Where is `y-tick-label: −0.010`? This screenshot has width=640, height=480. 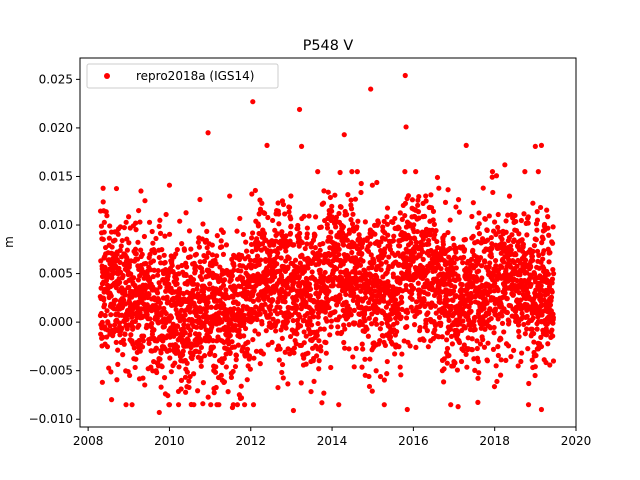 y-tick-label: −0.010 is located at coordinates (51, 419).